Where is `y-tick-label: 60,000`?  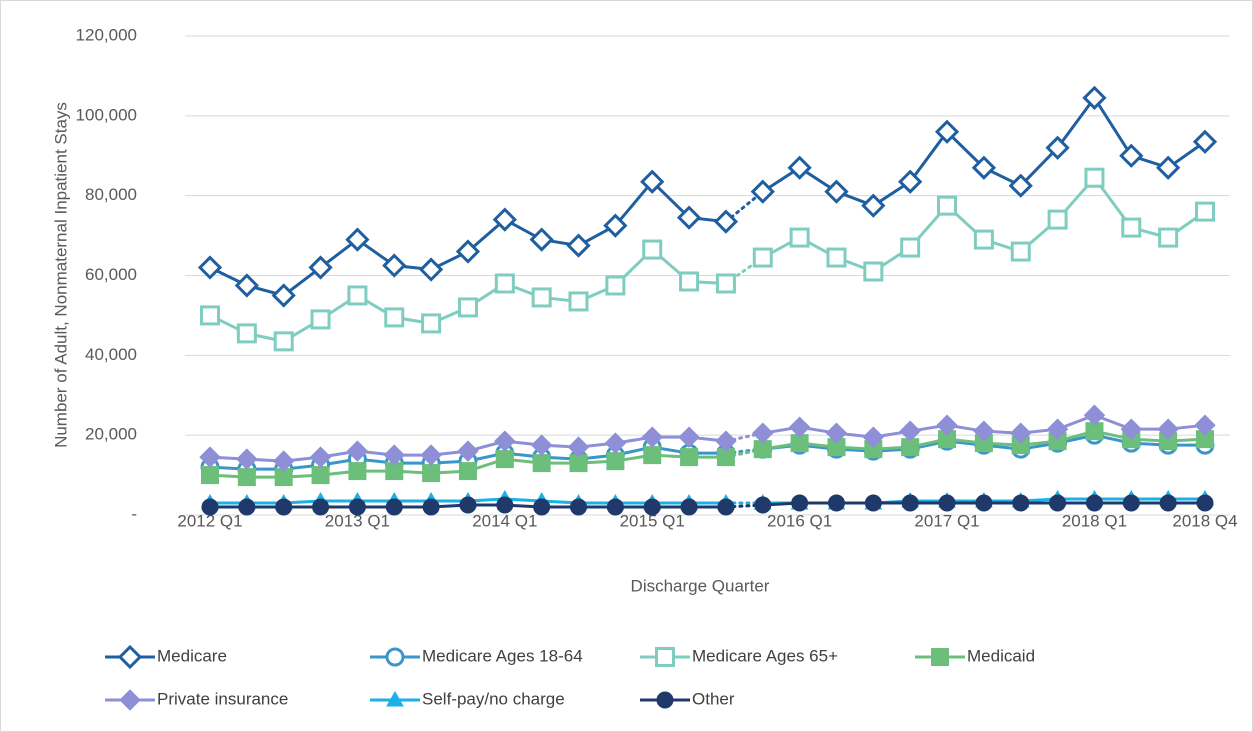
y-tick-label: 60,000 is located at coordinates (111, 274).